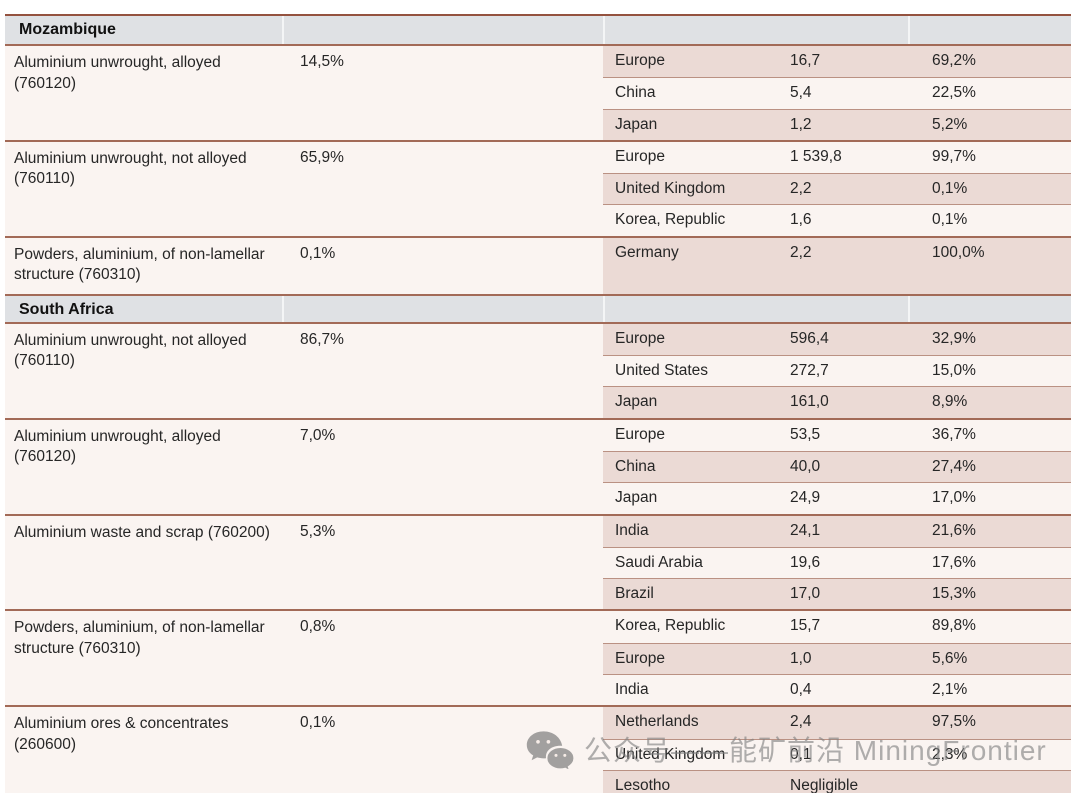 This screenshot has height=793, width=1080. I want to click on section-header: South Africa, so click(538, 307).